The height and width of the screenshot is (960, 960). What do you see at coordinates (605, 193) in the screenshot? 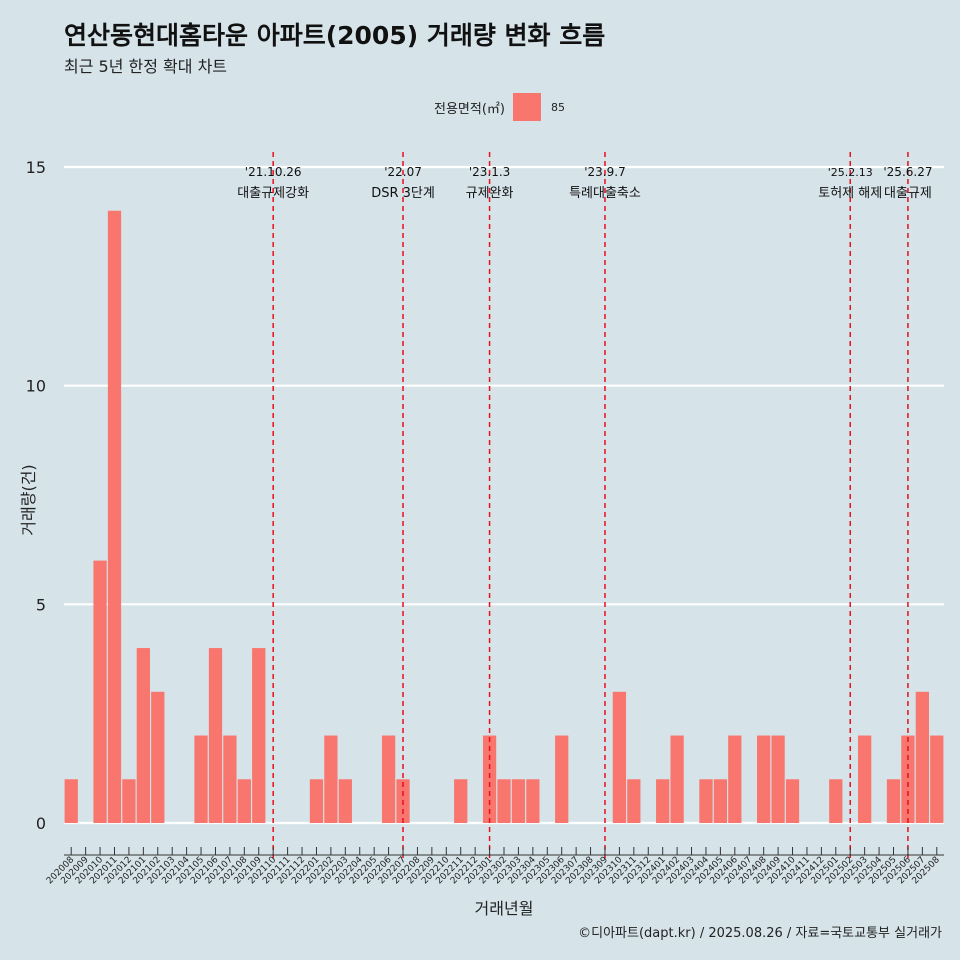
I see `event-name-label: 특례대출축소` at bounding box center [605, 193].